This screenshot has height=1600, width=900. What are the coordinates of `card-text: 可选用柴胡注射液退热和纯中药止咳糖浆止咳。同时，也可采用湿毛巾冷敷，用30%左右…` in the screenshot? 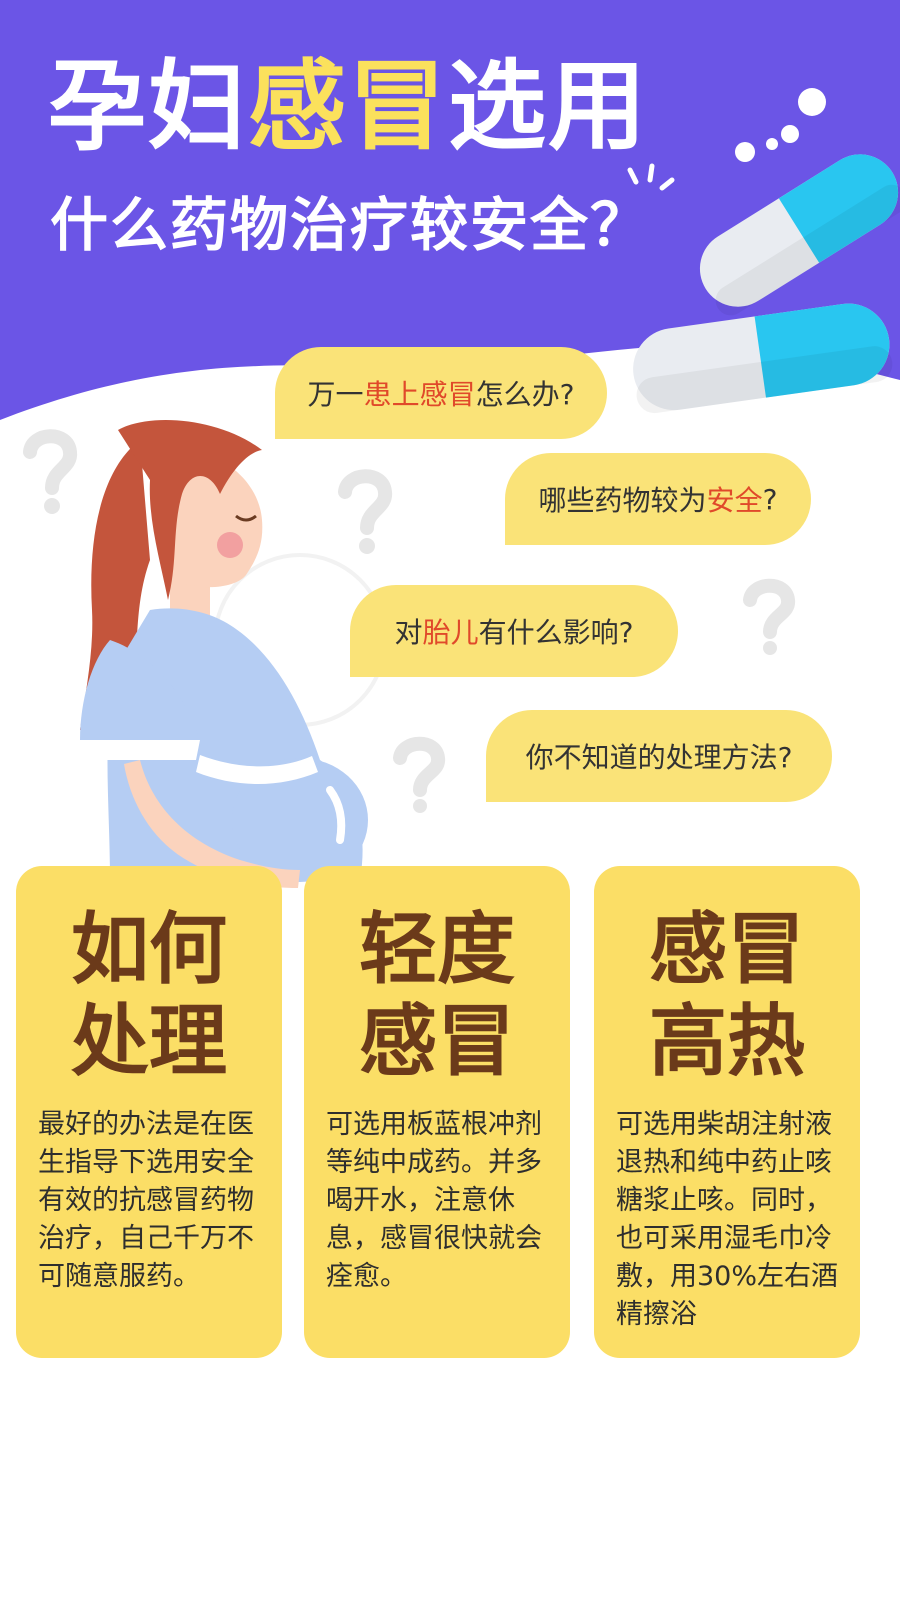 It's located at (727, 1219).